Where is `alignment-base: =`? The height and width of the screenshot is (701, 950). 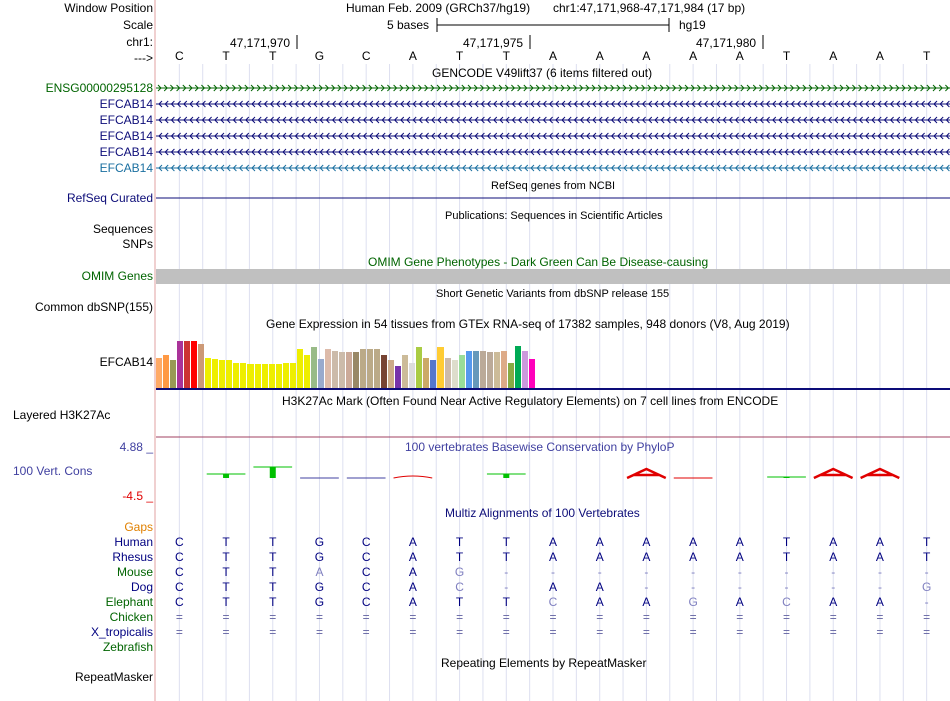
alignment-base: = is located at coordinates (506, 617).